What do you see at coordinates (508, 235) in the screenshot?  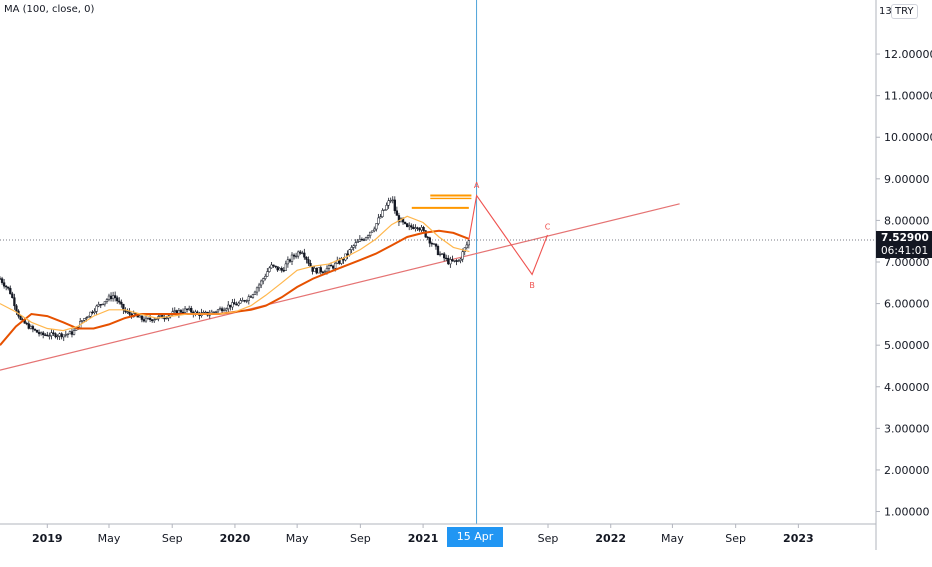 I see `abc-projection-path` at bounding box center [508, 235].